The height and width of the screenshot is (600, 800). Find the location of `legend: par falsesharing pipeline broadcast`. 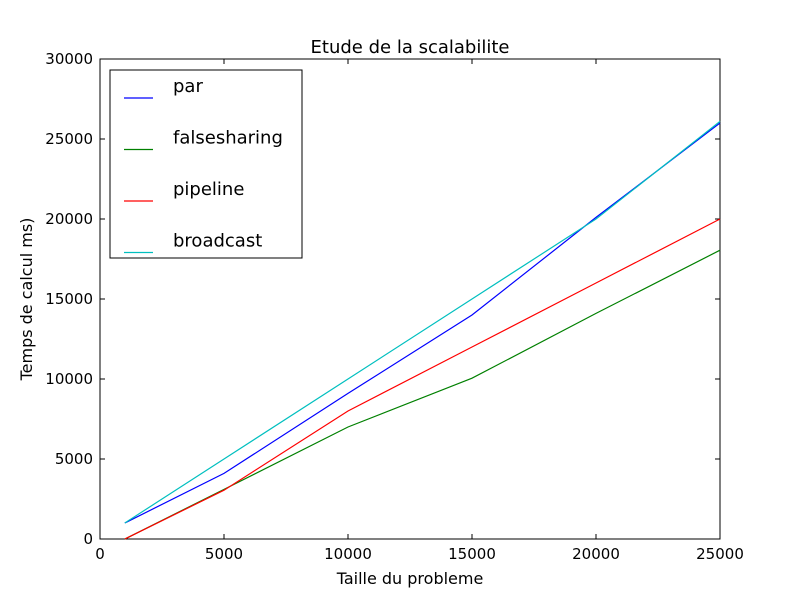

legend: par falsesharing pipeline broadcast is located at coordinates (206, 164).